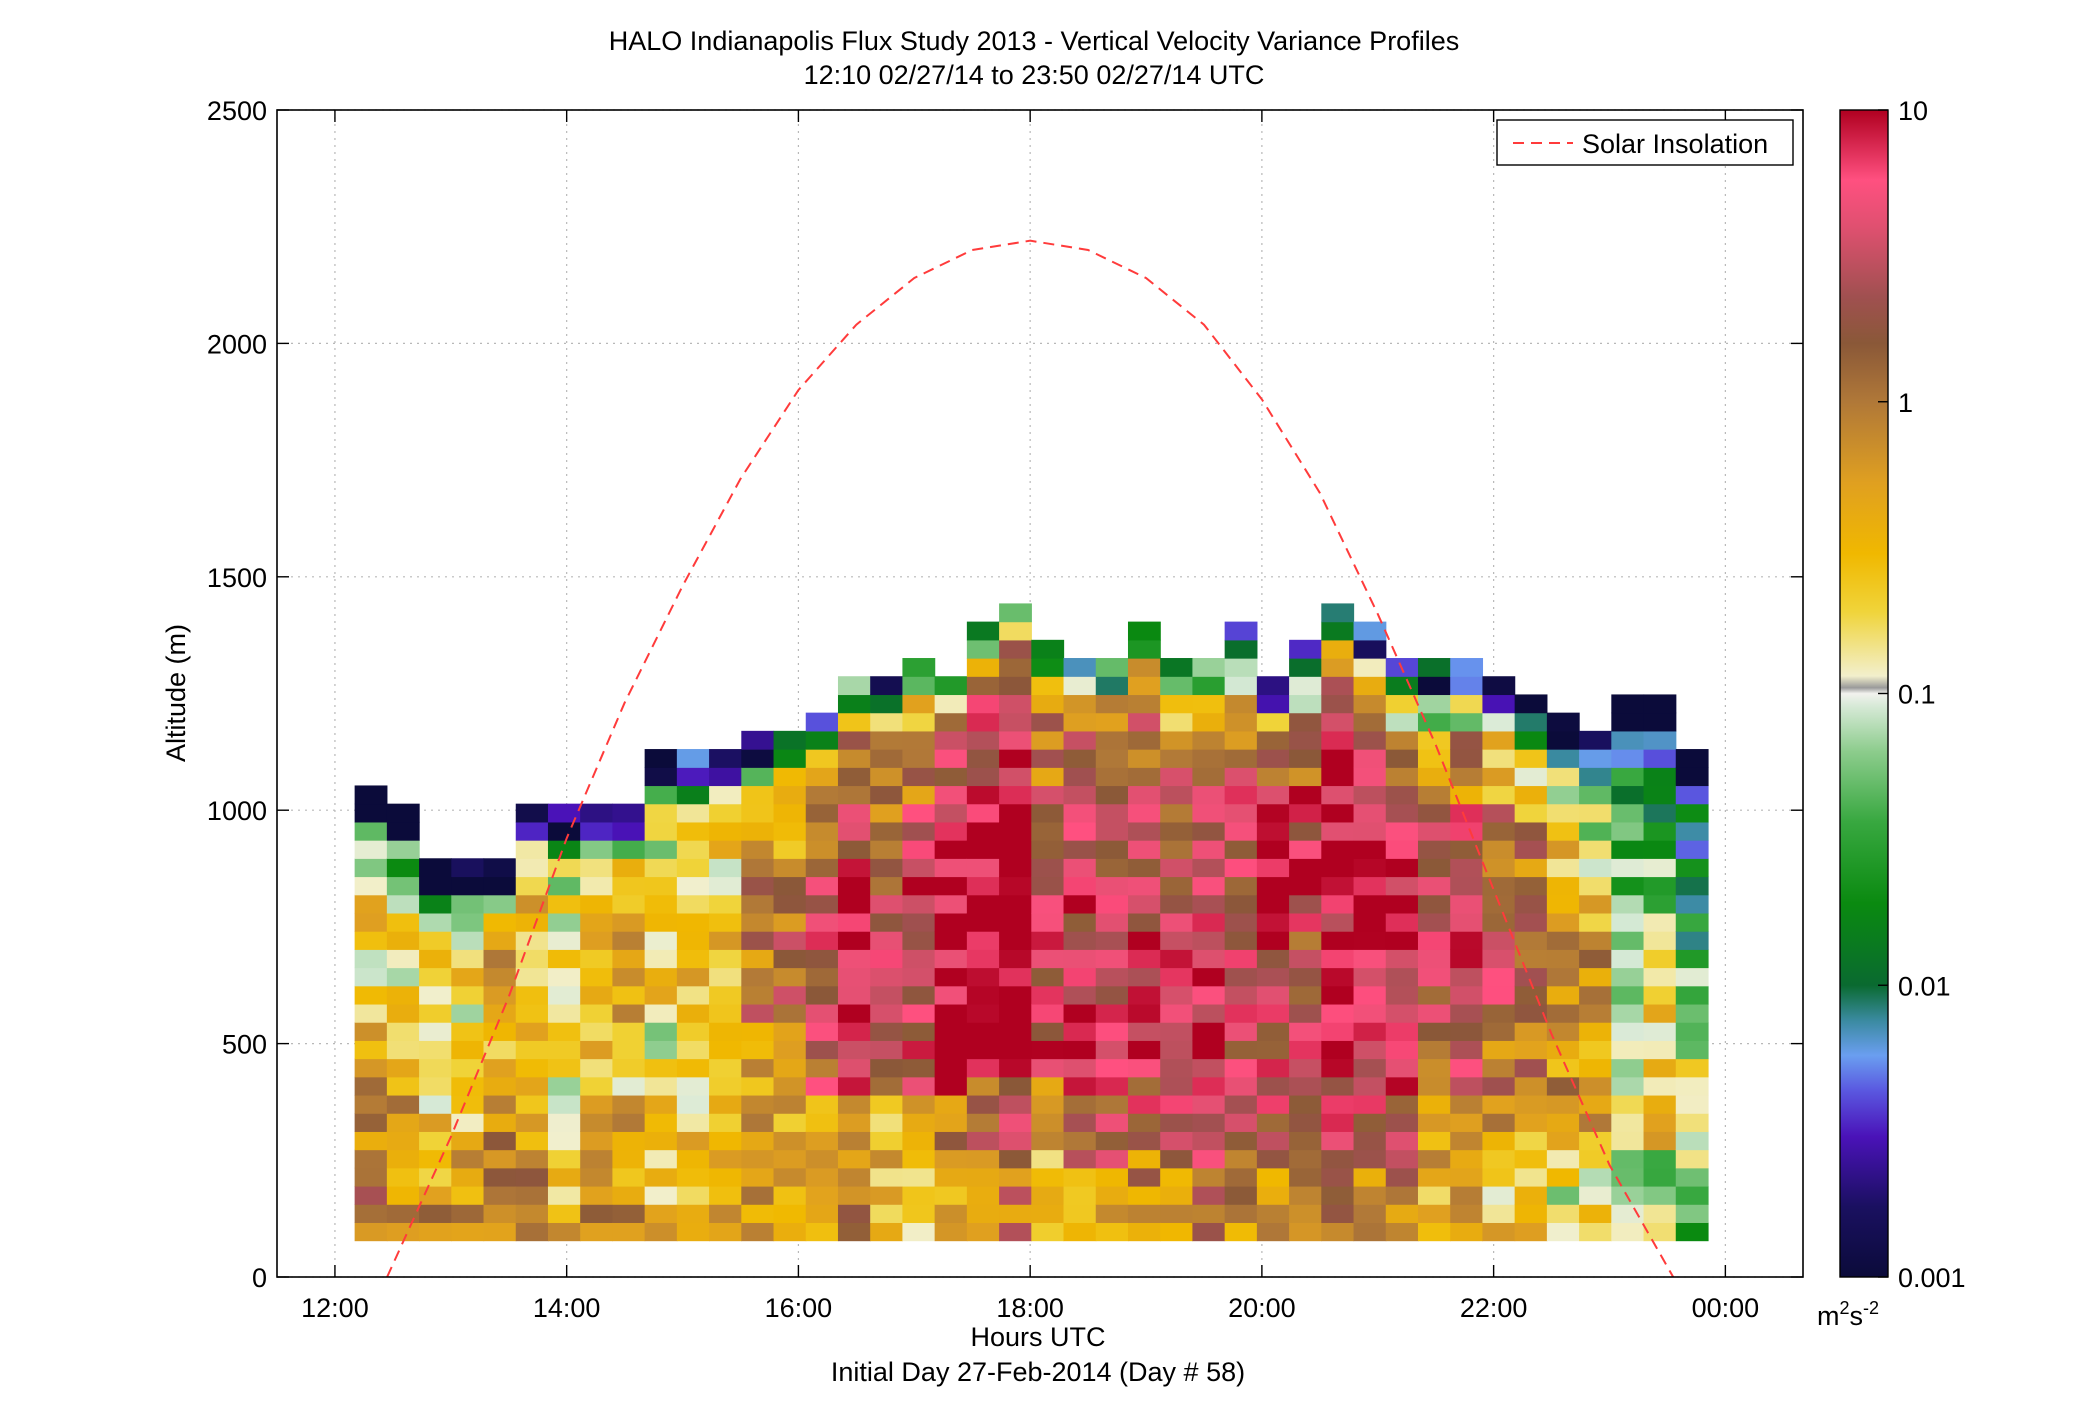 The height and width of the screenshot is (1425, 2098). What do you see at coordinates (1726, 1308) in the screenshot?
I see `x-tick-label: 00:00` at bounding box center [1726, 1308].